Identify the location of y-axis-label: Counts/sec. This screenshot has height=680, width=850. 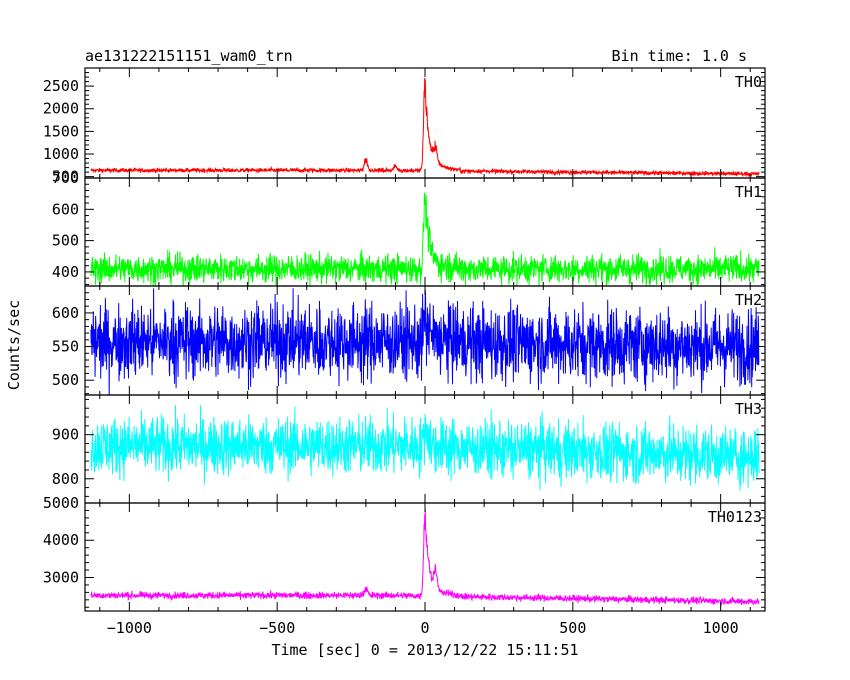
(14, 345).